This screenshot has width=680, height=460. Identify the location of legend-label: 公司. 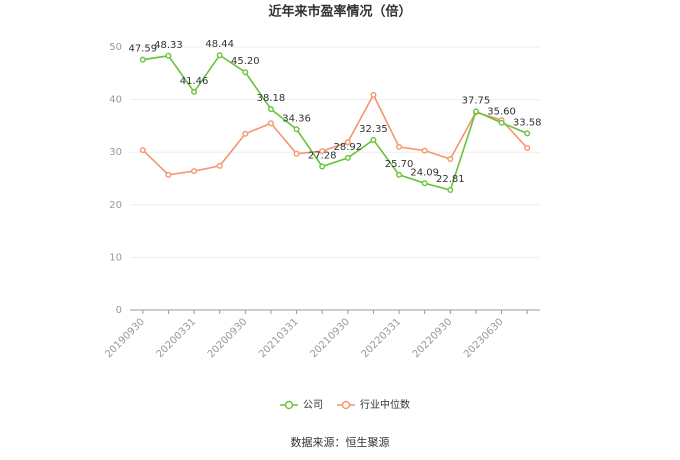
(313, 405).